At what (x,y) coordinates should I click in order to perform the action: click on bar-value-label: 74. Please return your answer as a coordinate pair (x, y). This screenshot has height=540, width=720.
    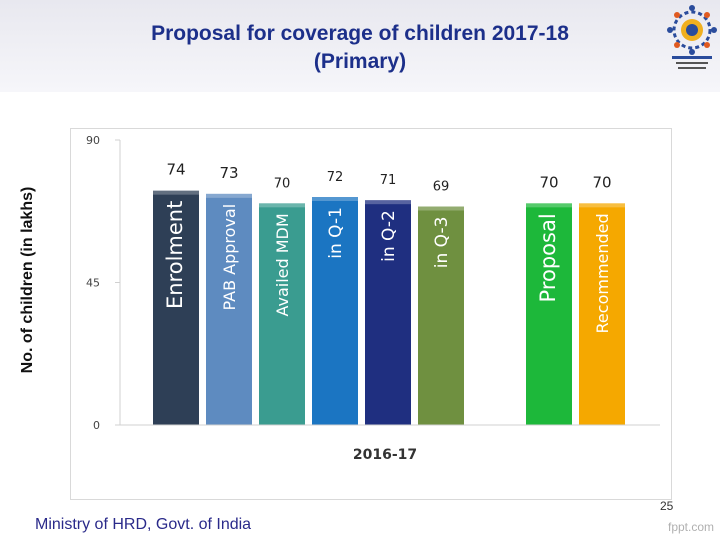
    Looking at the image, I should click on (175, 170).